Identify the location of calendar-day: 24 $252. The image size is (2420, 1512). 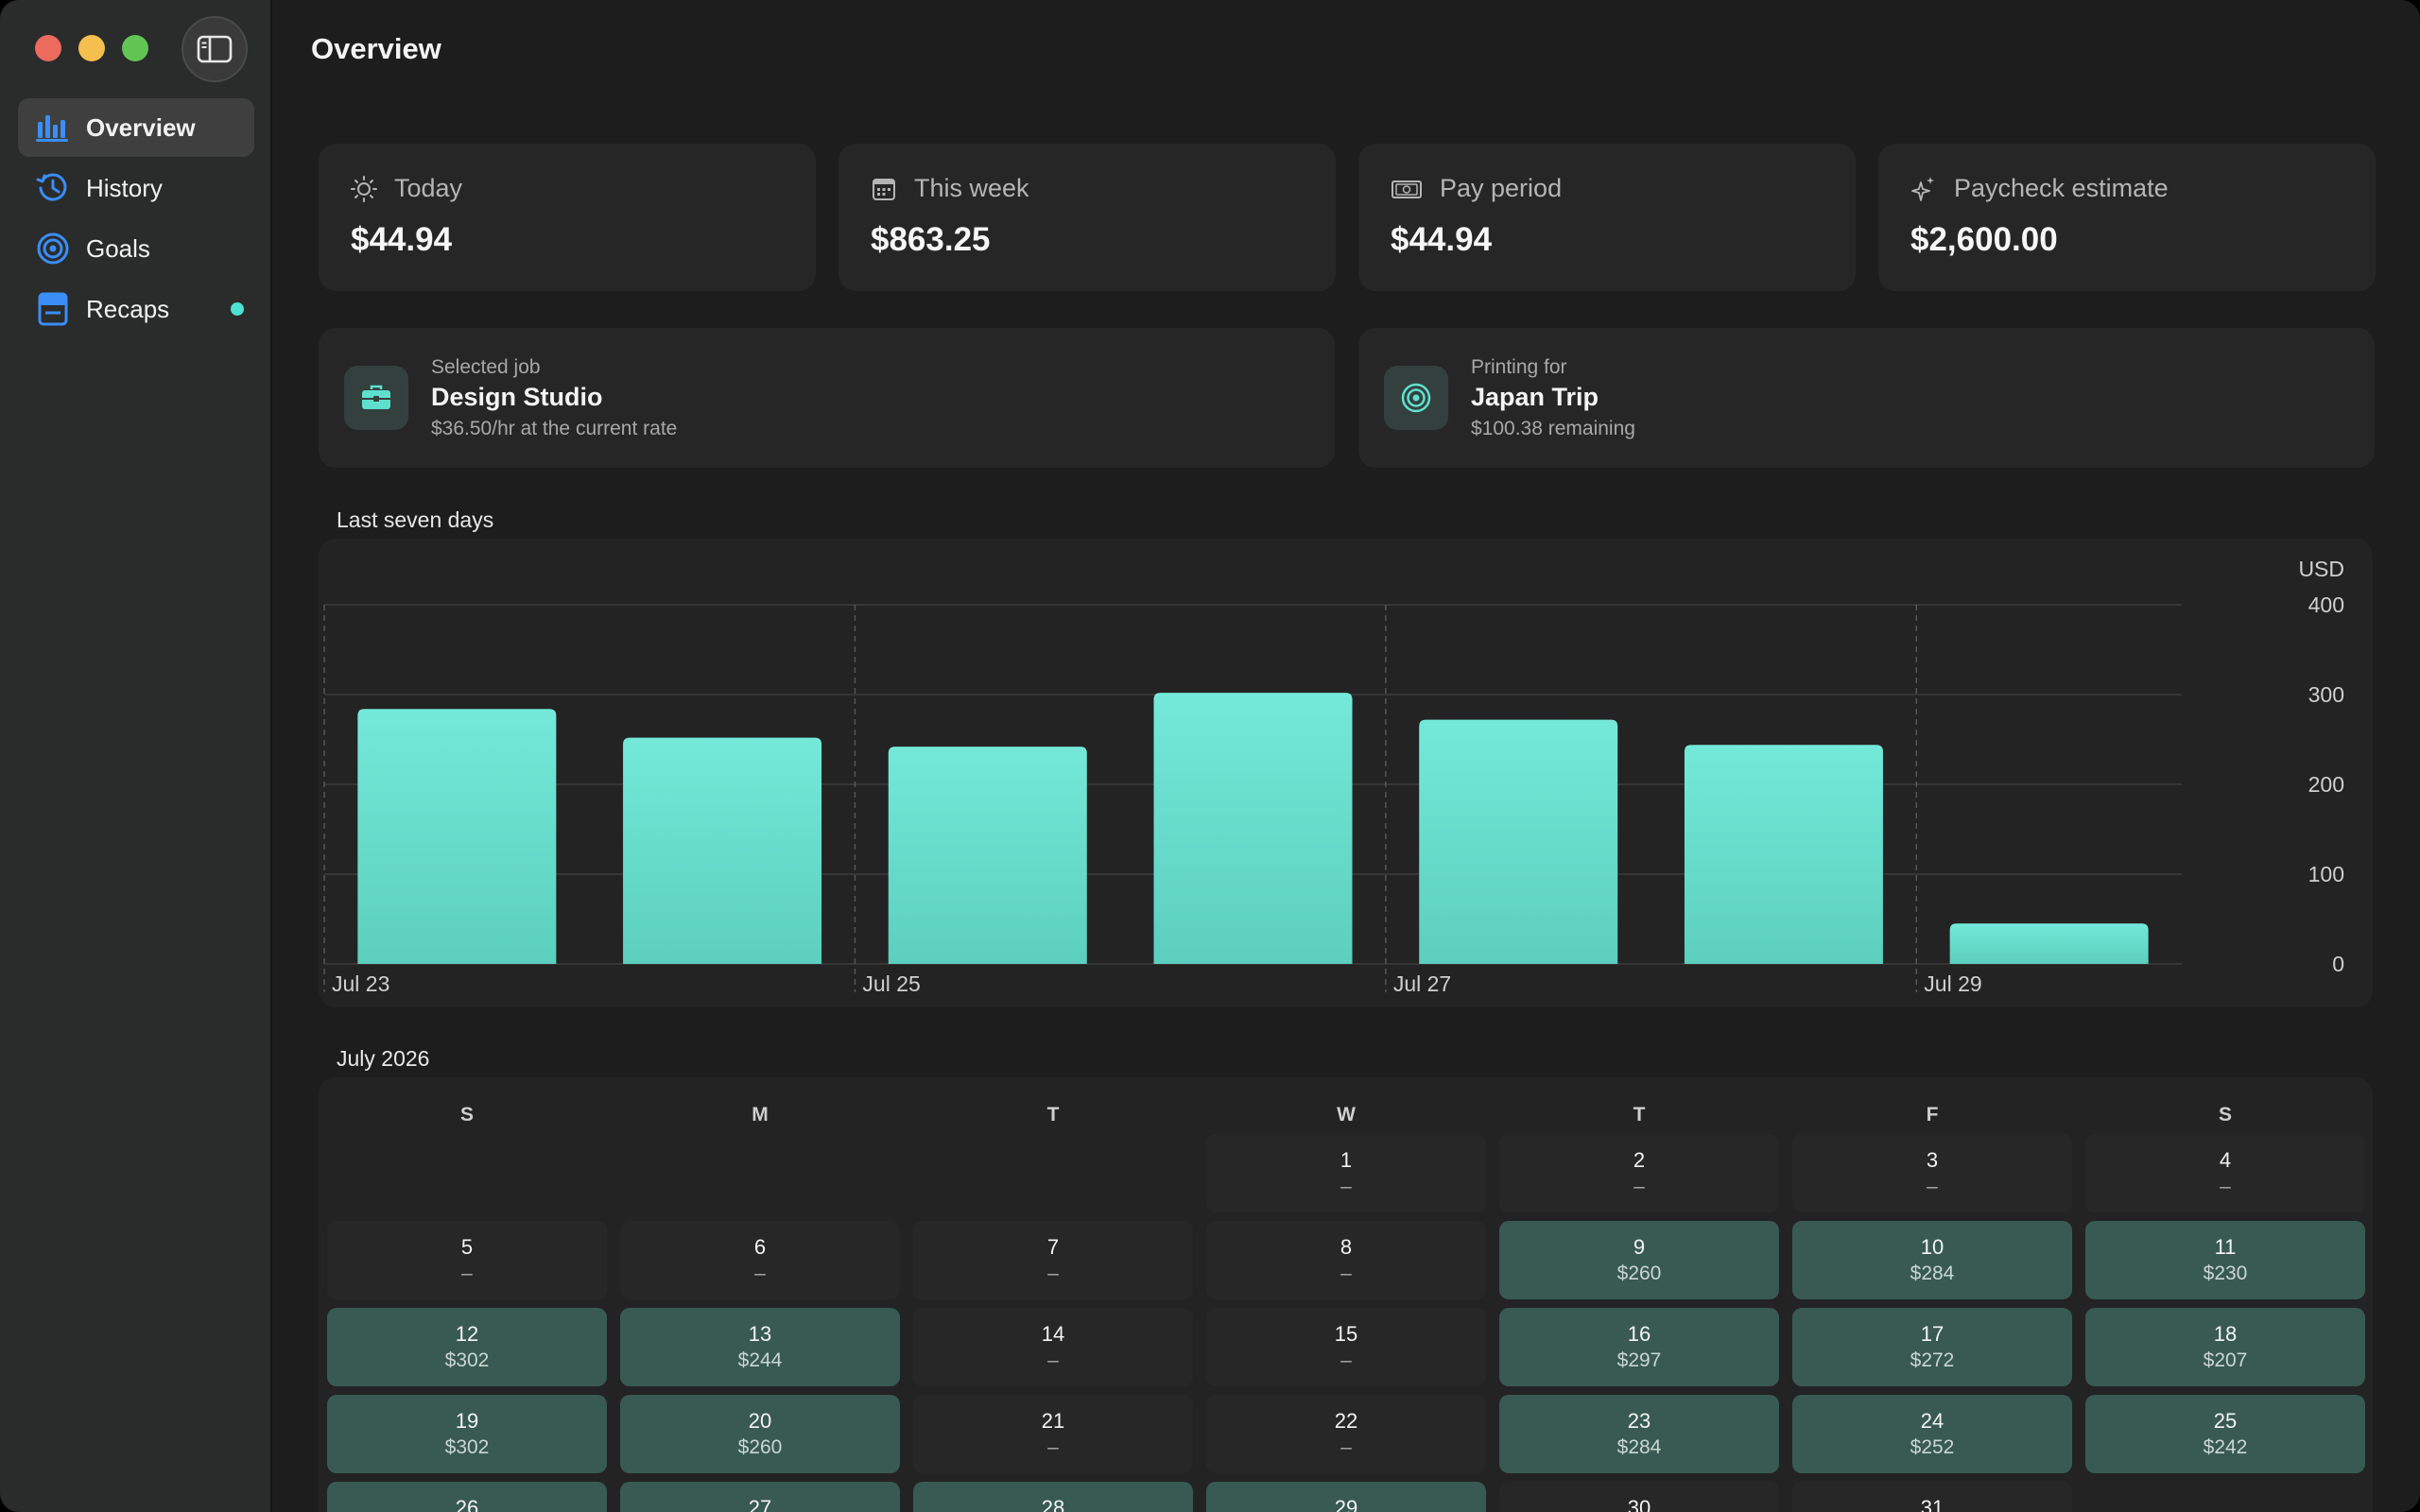
(1932, 1434).